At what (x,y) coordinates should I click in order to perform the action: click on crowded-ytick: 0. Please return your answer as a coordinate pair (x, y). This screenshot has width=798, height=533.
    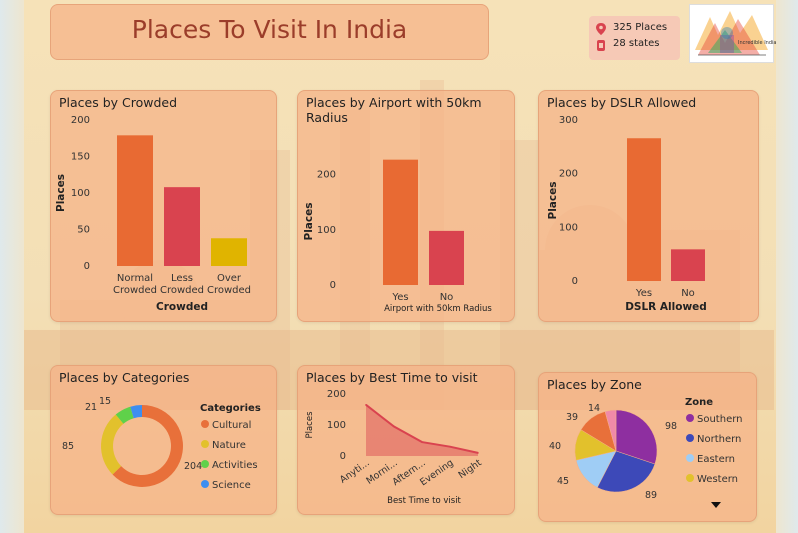
    Looking at the image, I should click on (87, 266).